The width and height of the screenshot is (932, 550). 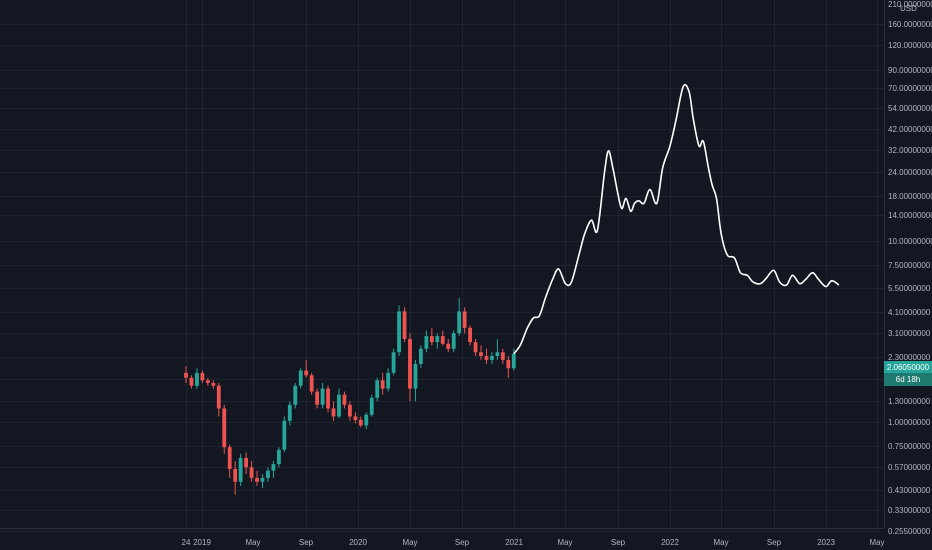 I want to click on y-tick-label: 0.75000000, so click(x=909, y=446).